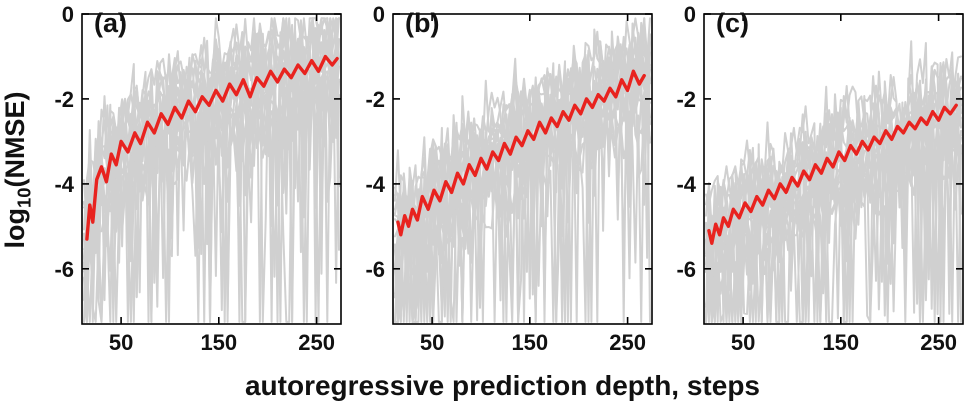 Image resolution: width=969 pixels, height=416 pixels. I want to click on y-axis-label: log10(NMSE), so click(17, 170).